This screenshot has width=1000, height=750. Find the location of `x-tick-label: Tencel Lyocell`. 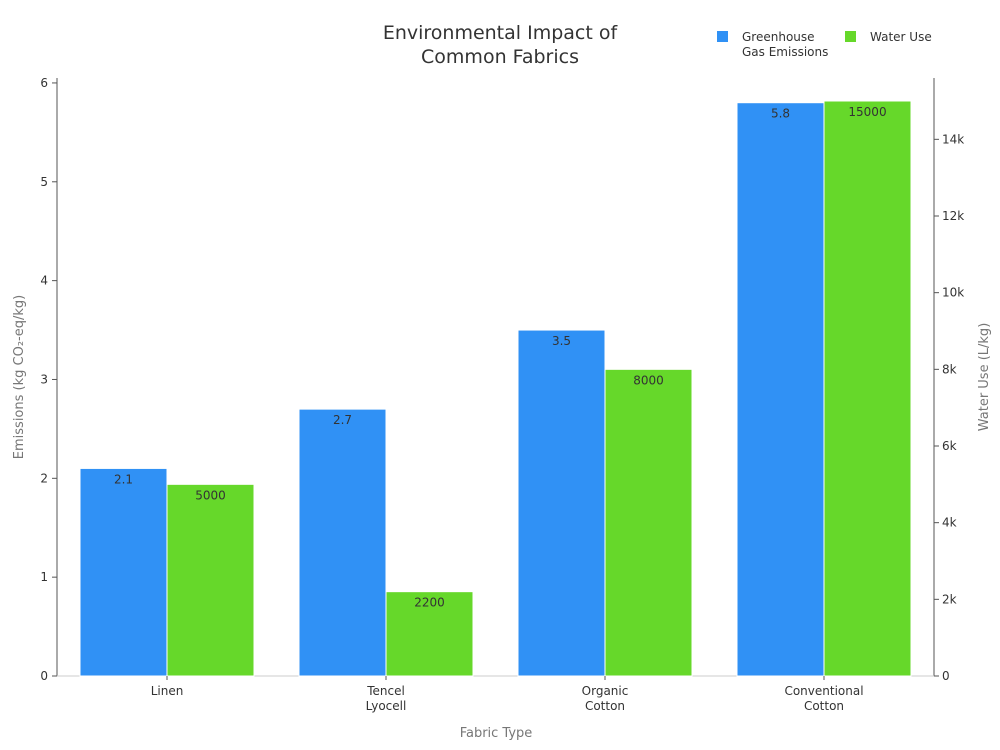

x-tick-label: Tencel Lyocell is located at coordinates (386, 698).